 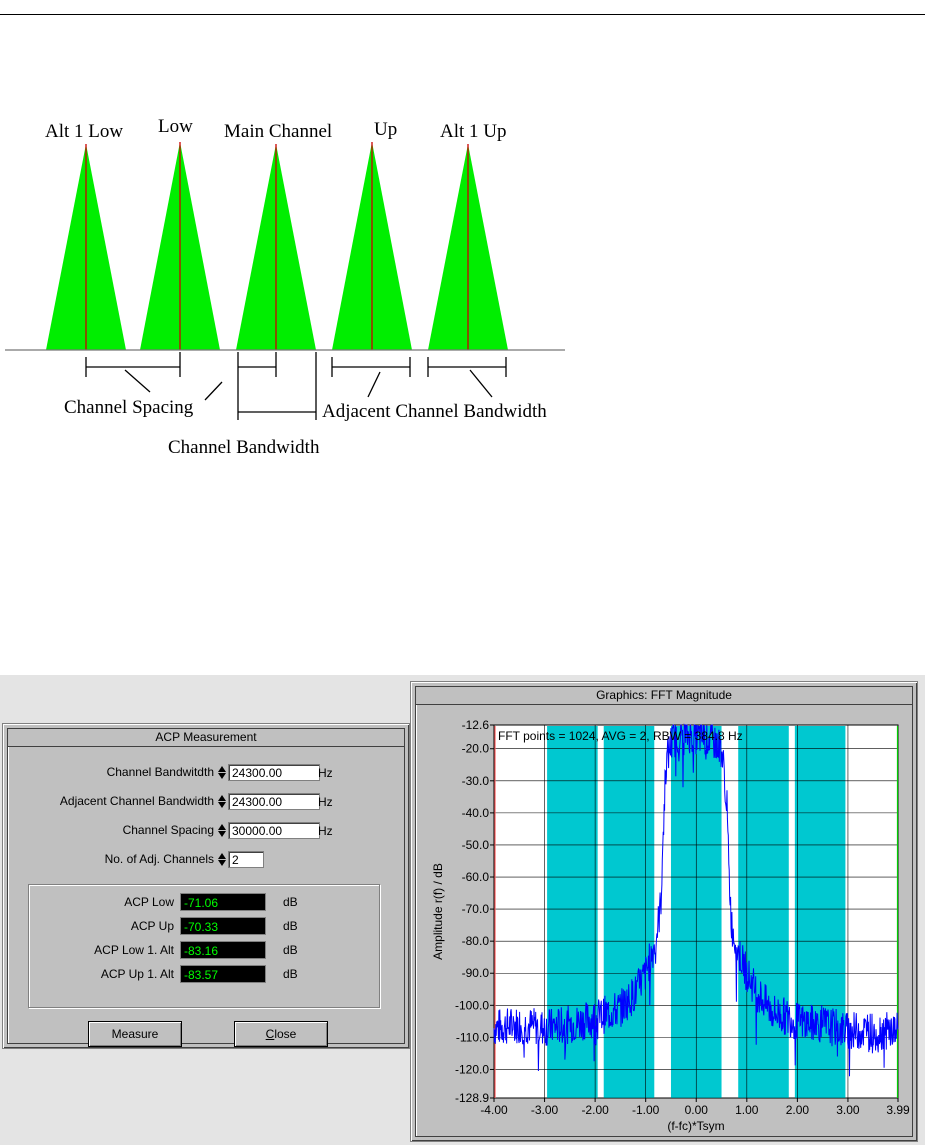 What do you see at coordinates (136, 801) in the screenshot?
I see `adjacent-channel-bandwidth-label: Adjacent Channel Bandwidth` at bounding box center [136, 801].